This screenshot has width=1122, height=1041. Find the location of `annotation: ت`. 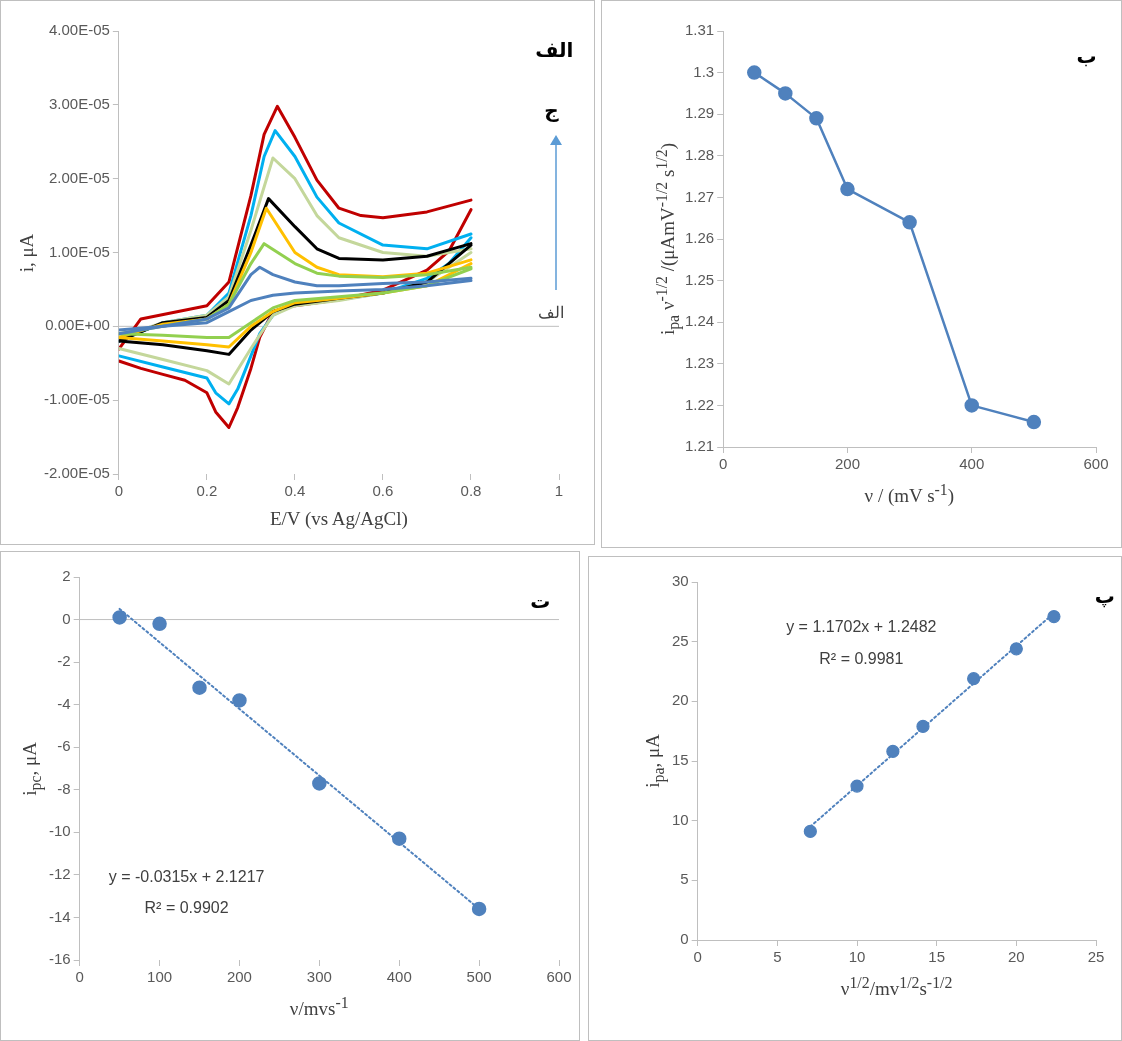

annotation: ت is located at coordinates (540, 601).